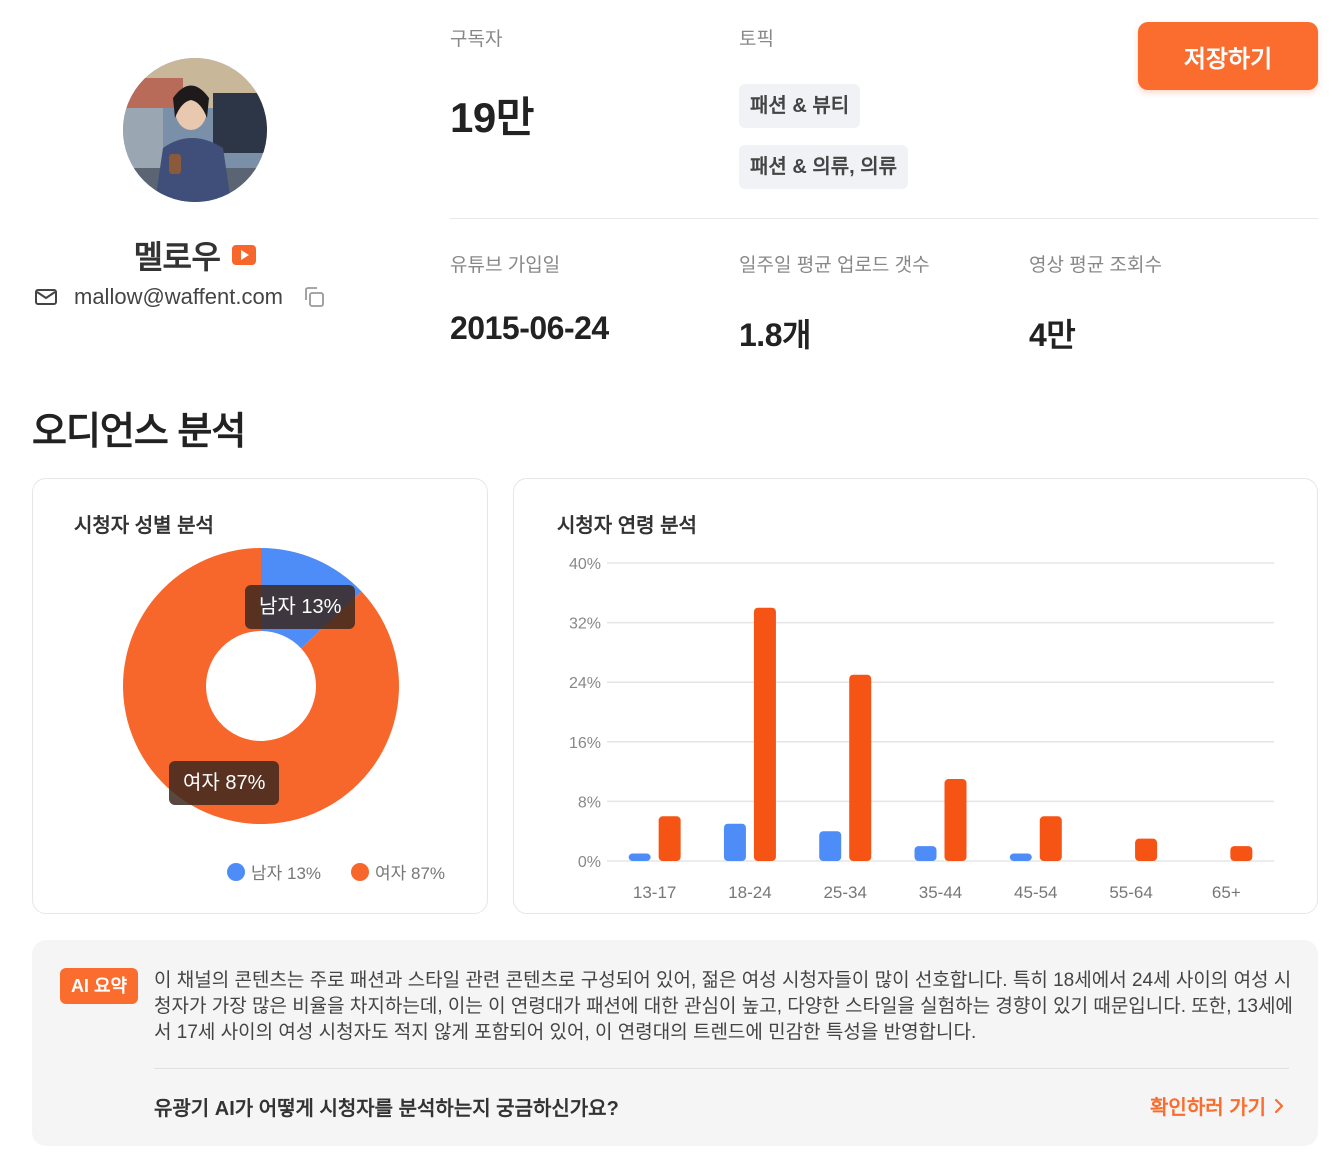 The width and height of the screenshot is (1336, 1164). Describe the element at coordinates (99, 986) in the screenshot. I see `ai-badge: AI 요약` at that location.